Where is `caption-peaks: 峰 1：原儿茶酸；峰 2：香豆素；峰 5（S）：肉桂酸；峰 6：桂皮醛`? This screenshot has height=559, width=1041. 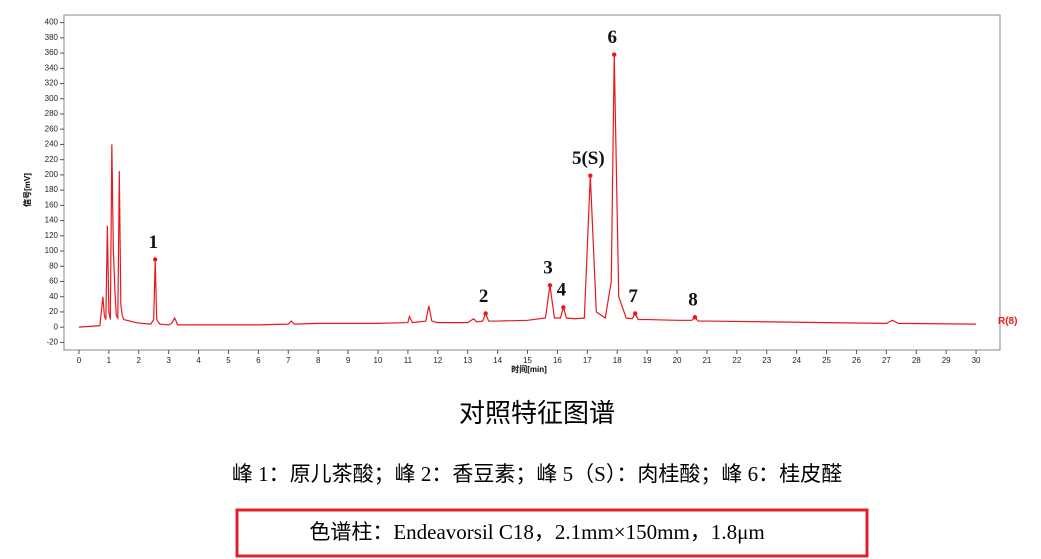 caption-peaks: 峰 1：原儿茶酸；峰 2：香豆素；峰 5（S）：肉桂酸；峰 6：桂皮醛 is located at coordinates (537, 474).